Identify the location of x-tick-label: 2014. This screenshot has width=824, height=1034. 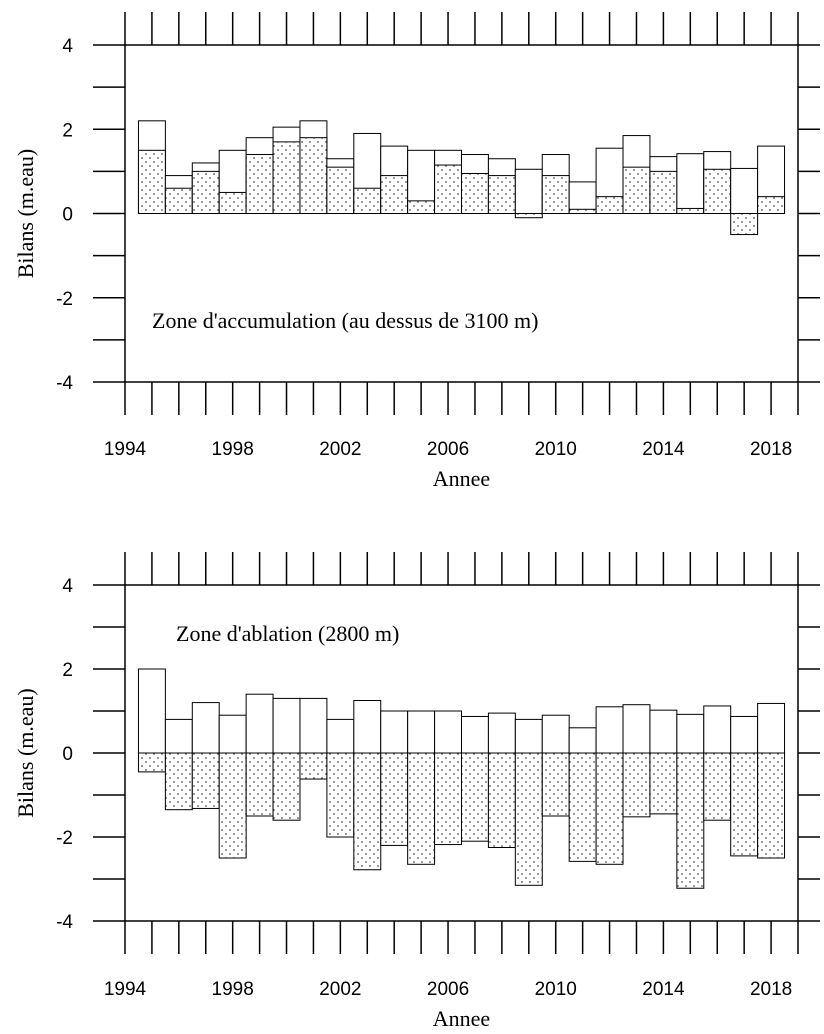
(663, 449).